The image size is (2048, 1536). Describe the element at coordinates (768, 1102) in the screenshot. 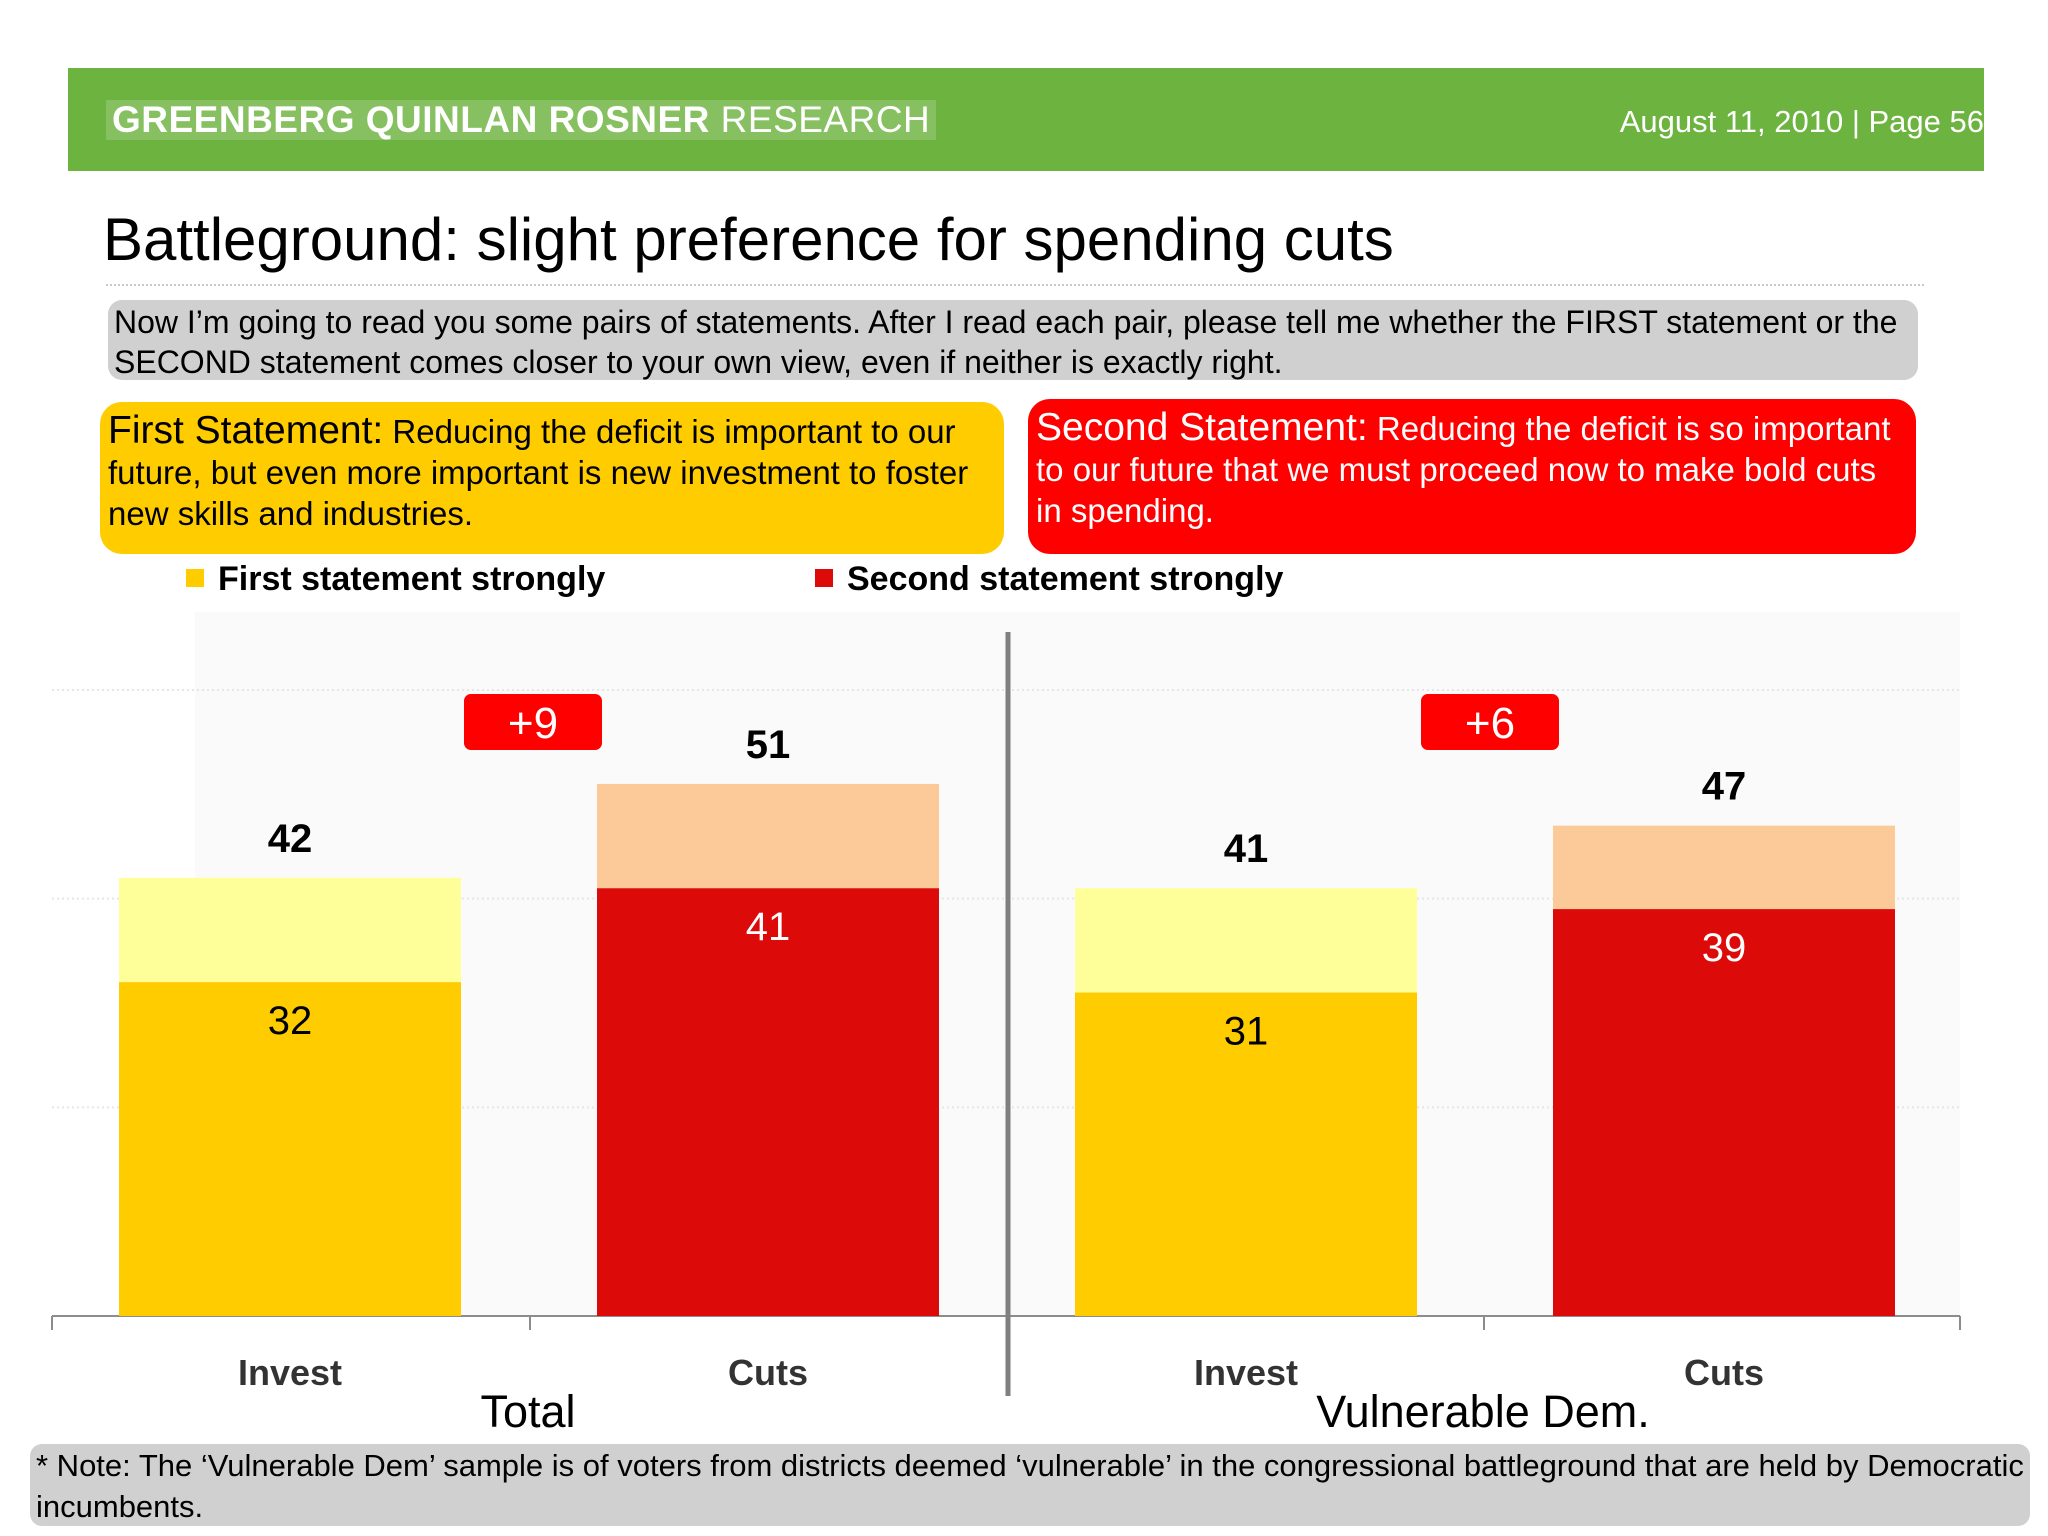

I see `bar-total-cuts-strong` at that location.